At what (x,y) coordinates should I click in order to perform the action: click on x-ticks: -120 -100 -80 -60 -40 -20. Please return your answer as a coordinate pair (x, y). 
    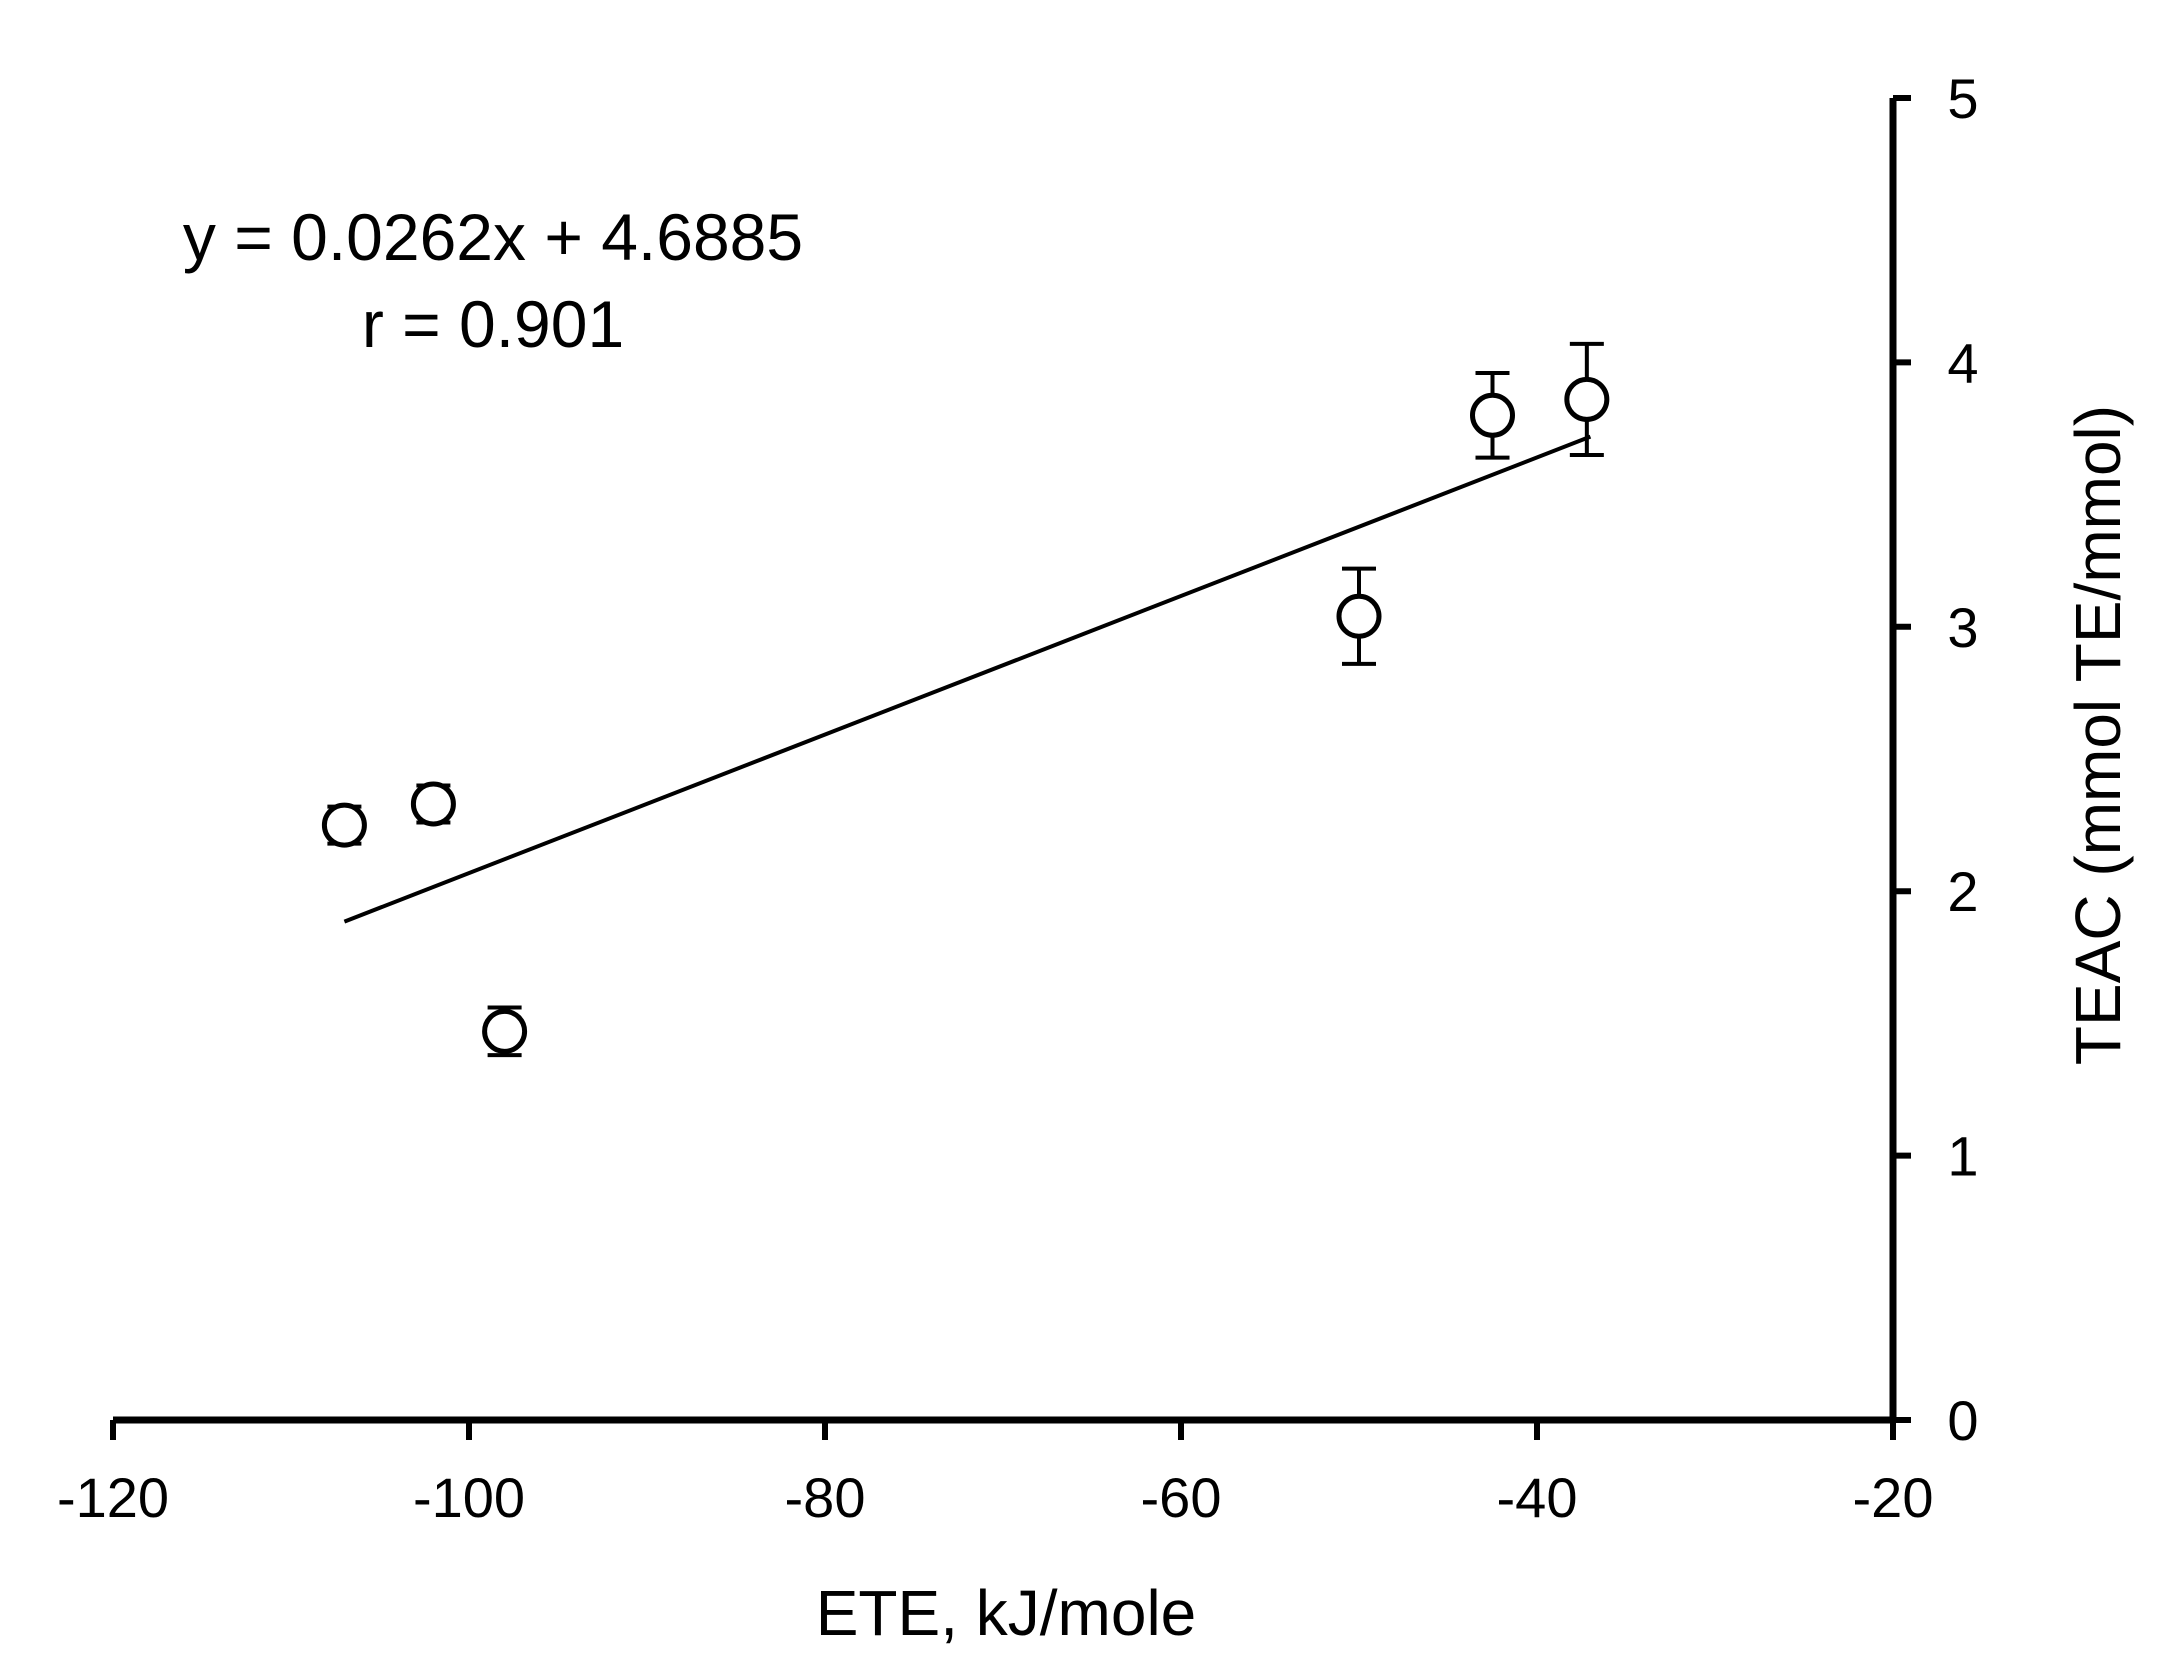
    Looking at the image, I should click on (995, 1474).